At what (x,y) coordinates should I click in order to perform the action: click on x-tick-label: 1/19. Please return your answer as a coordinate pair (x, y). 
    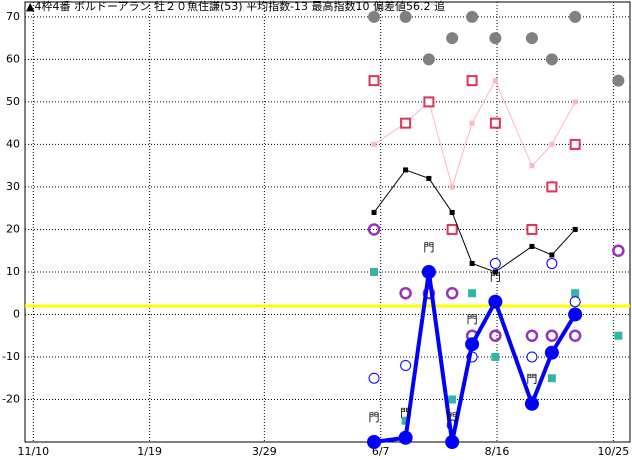
    Looking at the image, I should click on (149, 451).